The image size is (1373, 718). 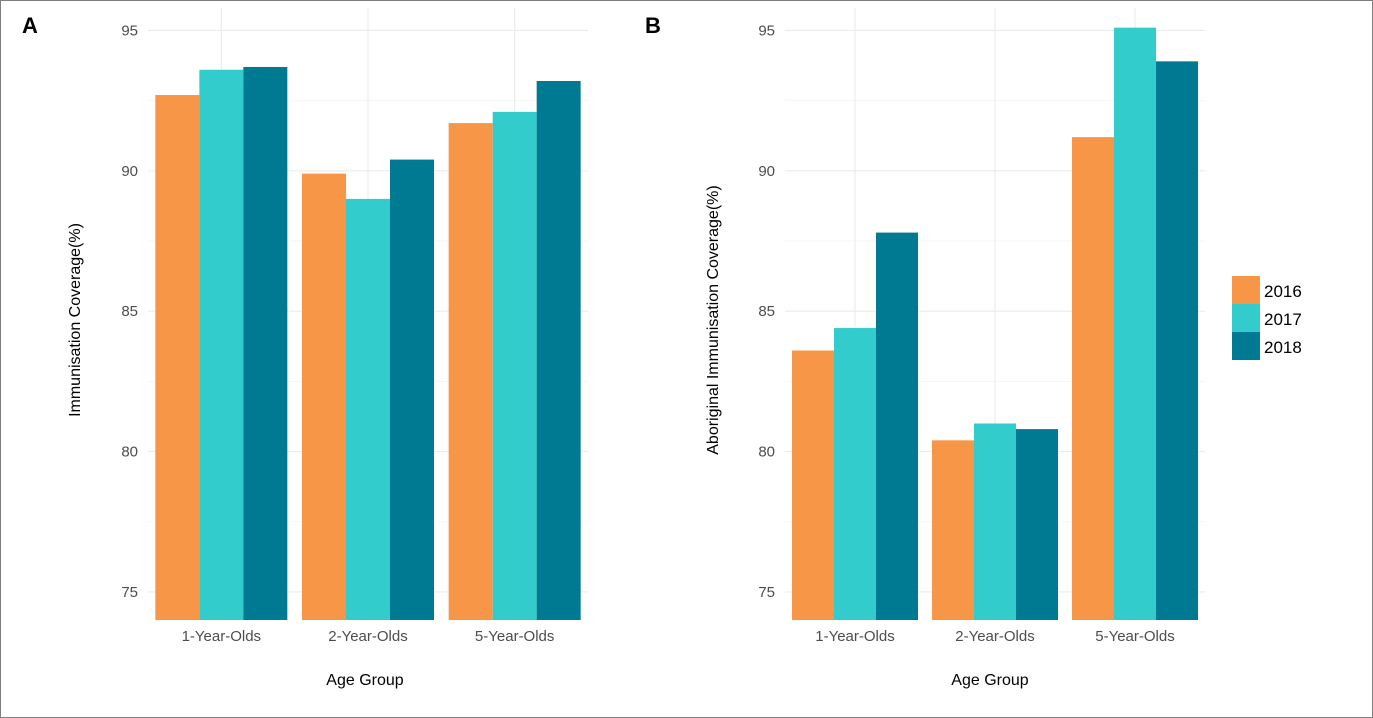 I want to click on legend-swatch-2017, so click(x=1246, y=318).